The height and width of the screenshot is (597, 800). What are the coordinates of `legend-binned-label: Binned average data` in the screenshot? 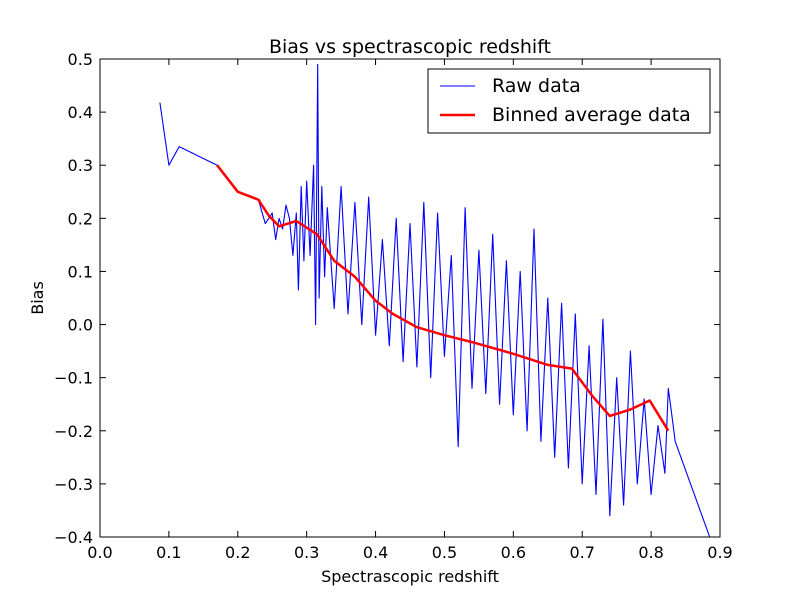 It's located at (591, 115).